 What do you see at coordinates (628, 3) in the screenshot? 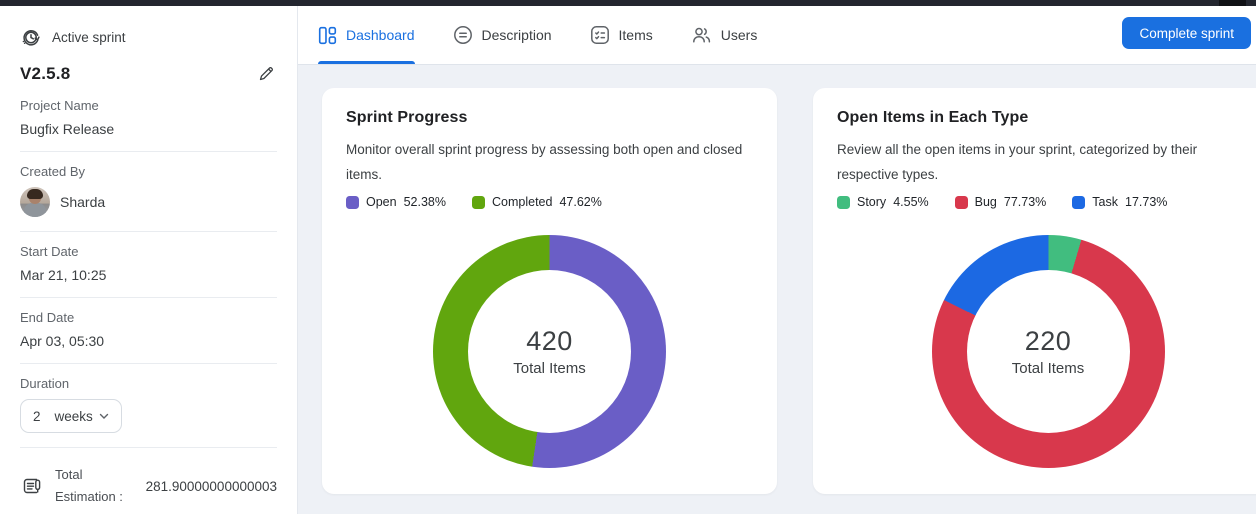
I see `window-top-strip` at bounding box center [628, 3].